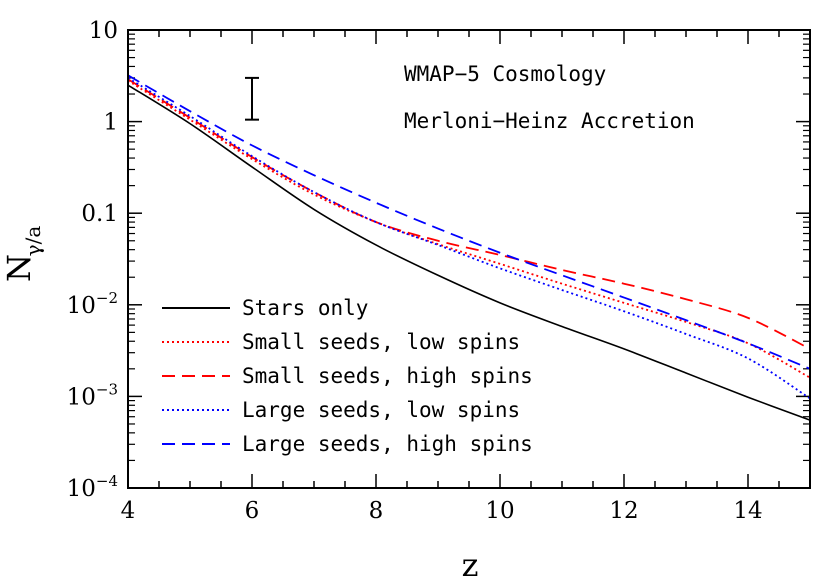 The image size is (830, 585). Describe the element at coordinates (103, 31) in the screenshot. I see `y-tick-label: 10` at that location.